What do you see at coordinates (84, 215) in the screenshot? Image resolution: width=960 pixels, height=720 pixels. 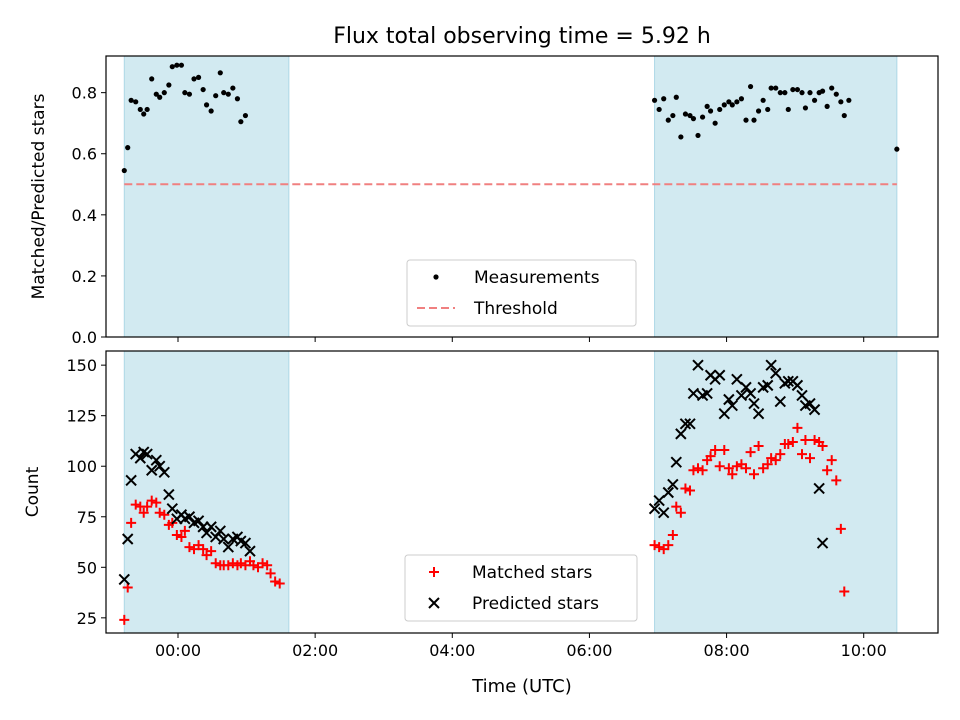 I see `y-tick-label: 0.4` at bounding box center [84, 215].